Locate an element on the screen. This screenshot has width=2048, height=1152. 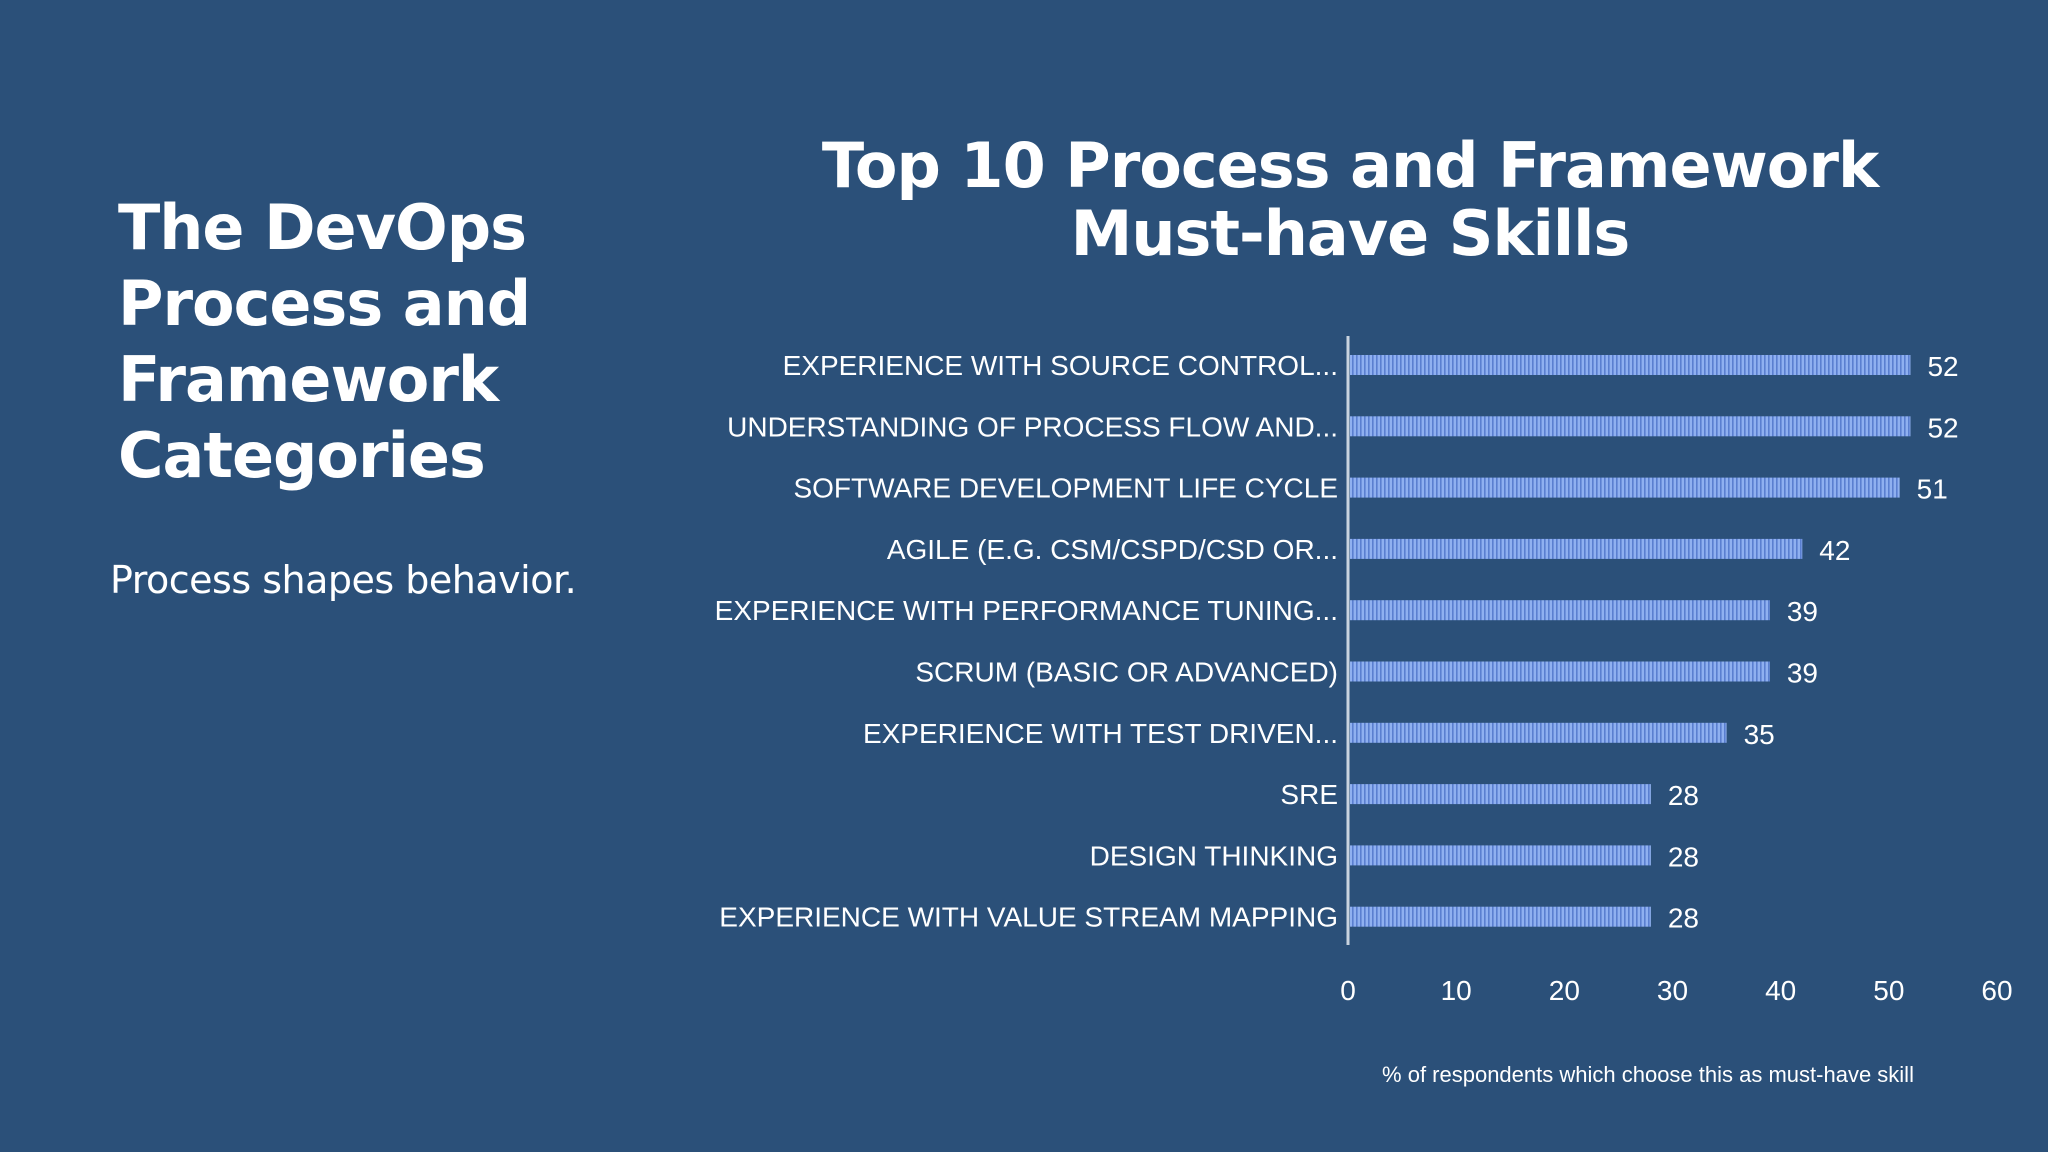
category-label: SOFTWARE DEVELOPMENT LIFE CYCLE is located at coordinates (1065, 488).